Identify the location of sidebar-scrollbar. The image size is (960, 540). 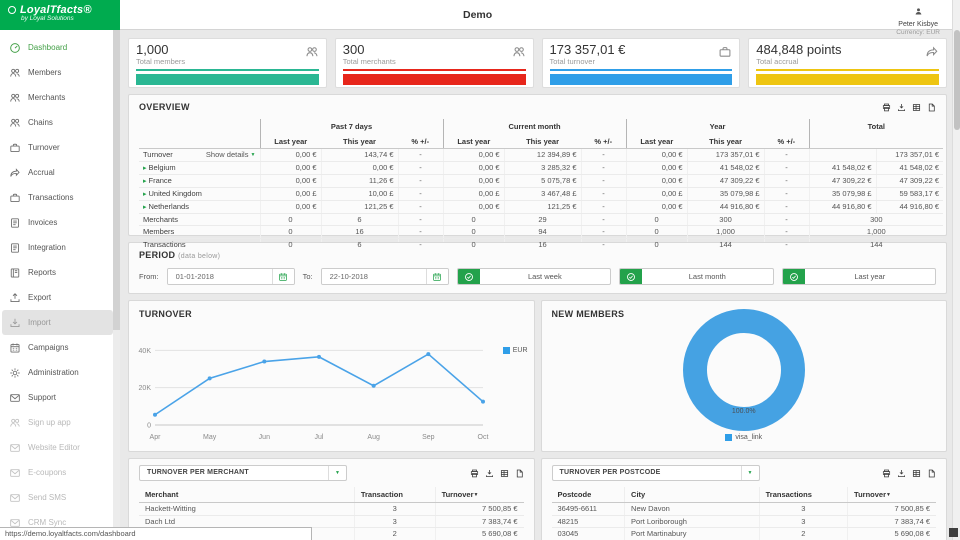
(116, 285).